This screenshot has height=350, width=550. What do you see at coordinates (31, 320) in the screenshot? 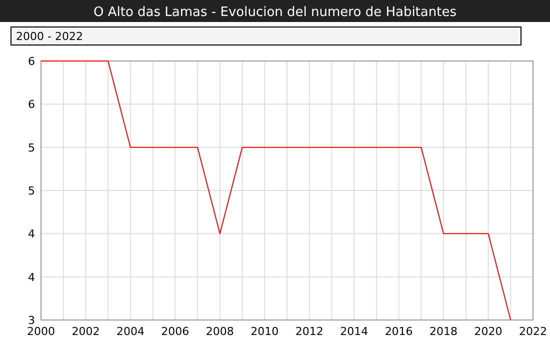
I see `y-tick-label: 3` at bounding box center [31, 320].